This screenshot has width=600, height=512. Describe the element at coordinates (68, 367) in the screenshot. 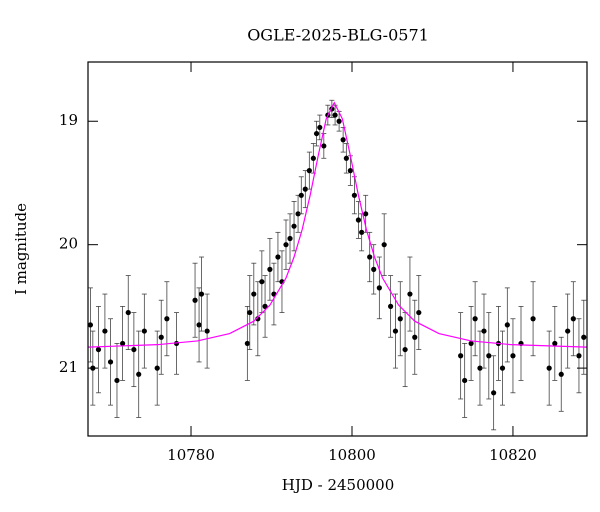

I see `y-tick-label: 21` at that location.